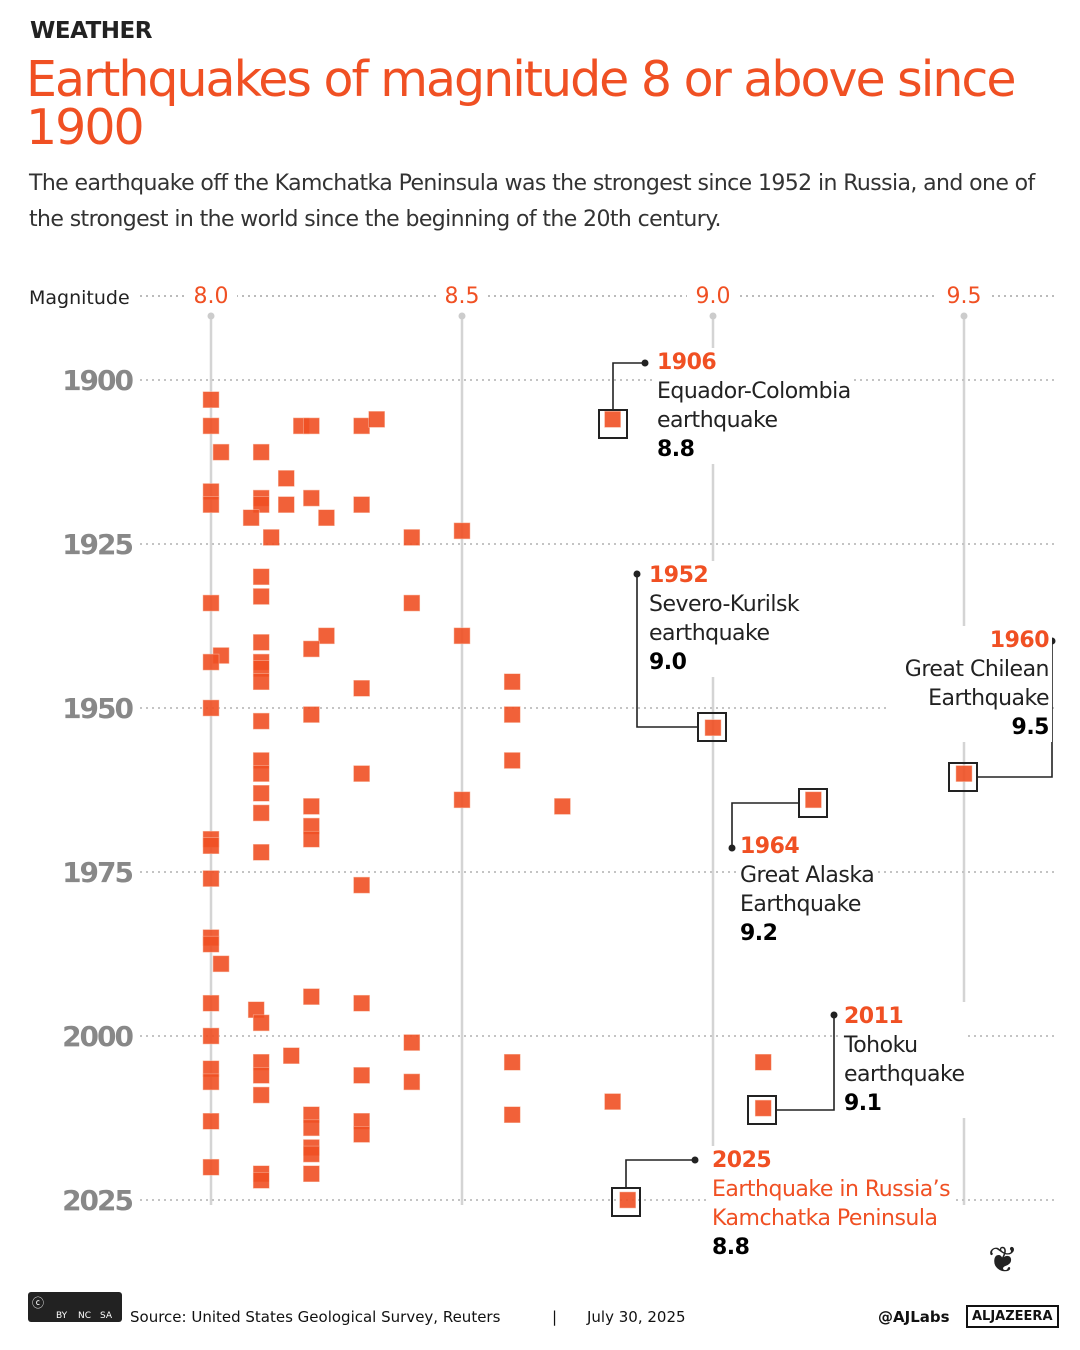 The image size is (1080, 1350). What do you see at coordinates (800, 904) in the screenshot?
I see `annotation-name: Earthquake` at bounding box center [800, 904].